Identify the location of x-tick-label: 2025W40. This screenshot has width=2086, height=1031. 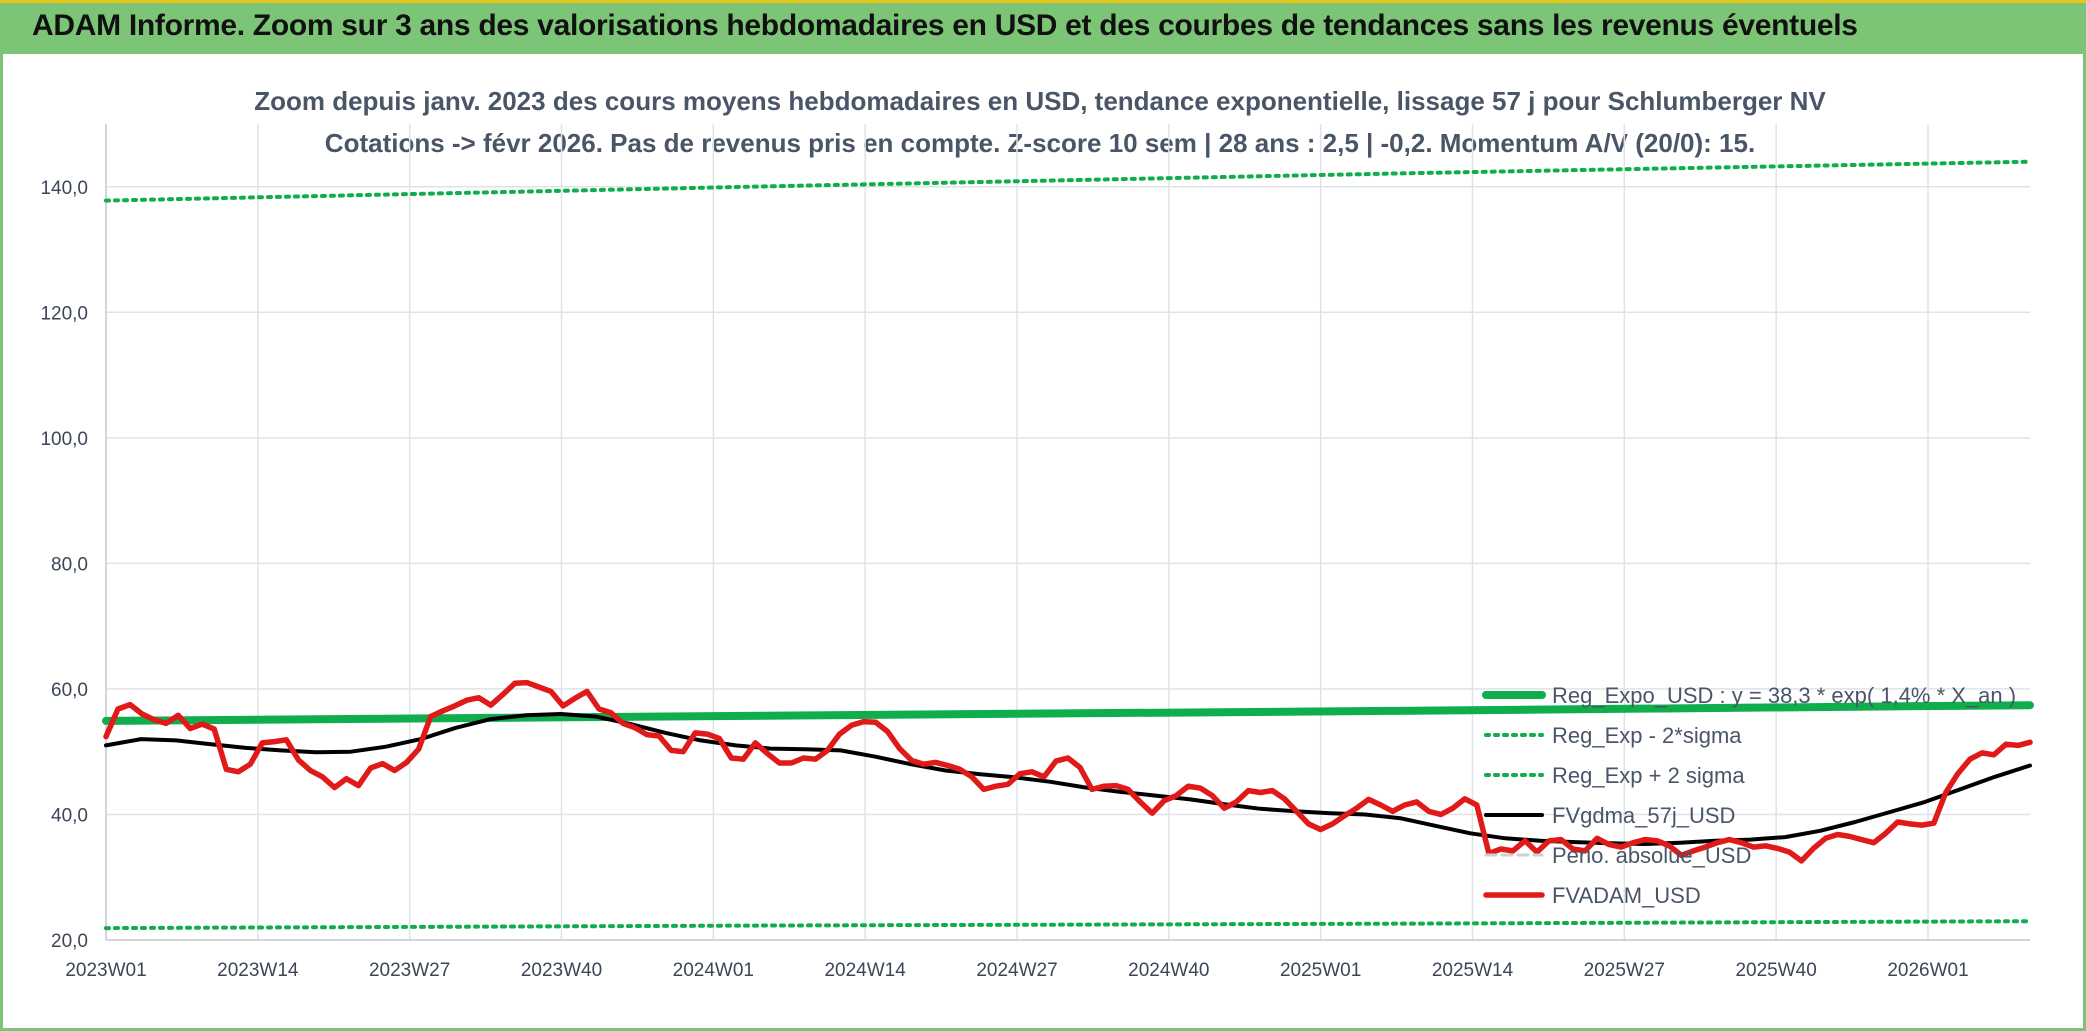
(1775, 970).